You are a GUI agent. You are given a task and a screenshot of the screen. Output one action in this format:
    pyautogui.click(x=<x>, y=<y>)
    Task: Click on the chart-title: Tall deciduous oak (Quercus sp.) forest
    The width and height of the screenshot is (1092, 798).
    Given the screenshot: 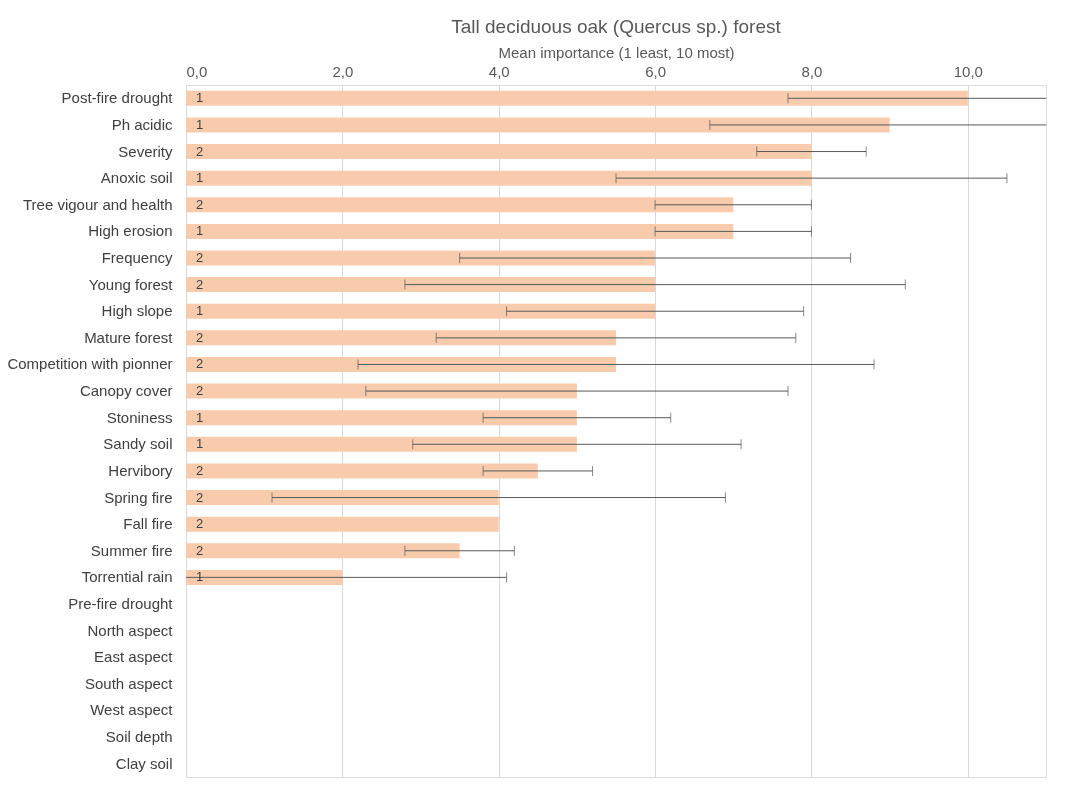 What is the action you would take?
    pyautogui.click(x=616, y=26)
    